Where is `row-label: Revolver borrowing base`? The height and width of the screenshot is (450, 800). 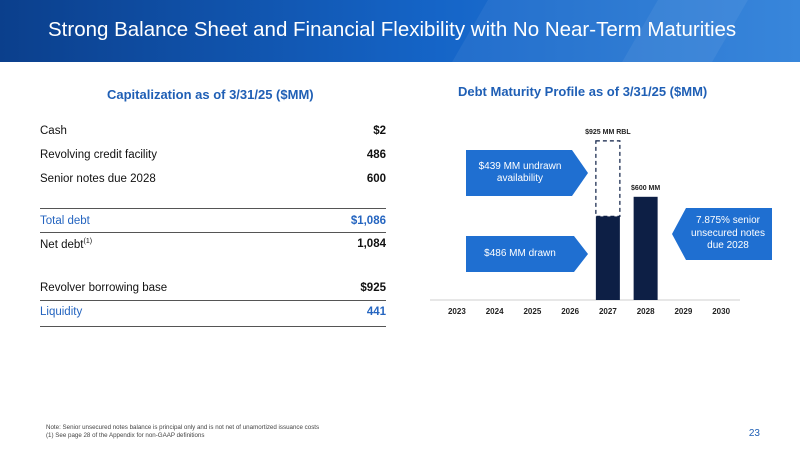
row-label: Revolver borrowing base is located at coordinates (104, 288).